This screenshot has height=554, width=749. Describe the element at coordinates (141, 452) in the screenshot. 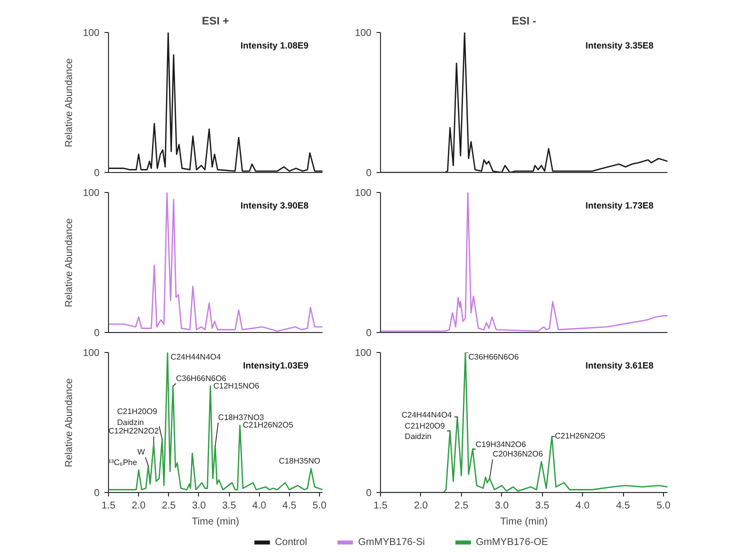

I see `annotation: W` at that location.